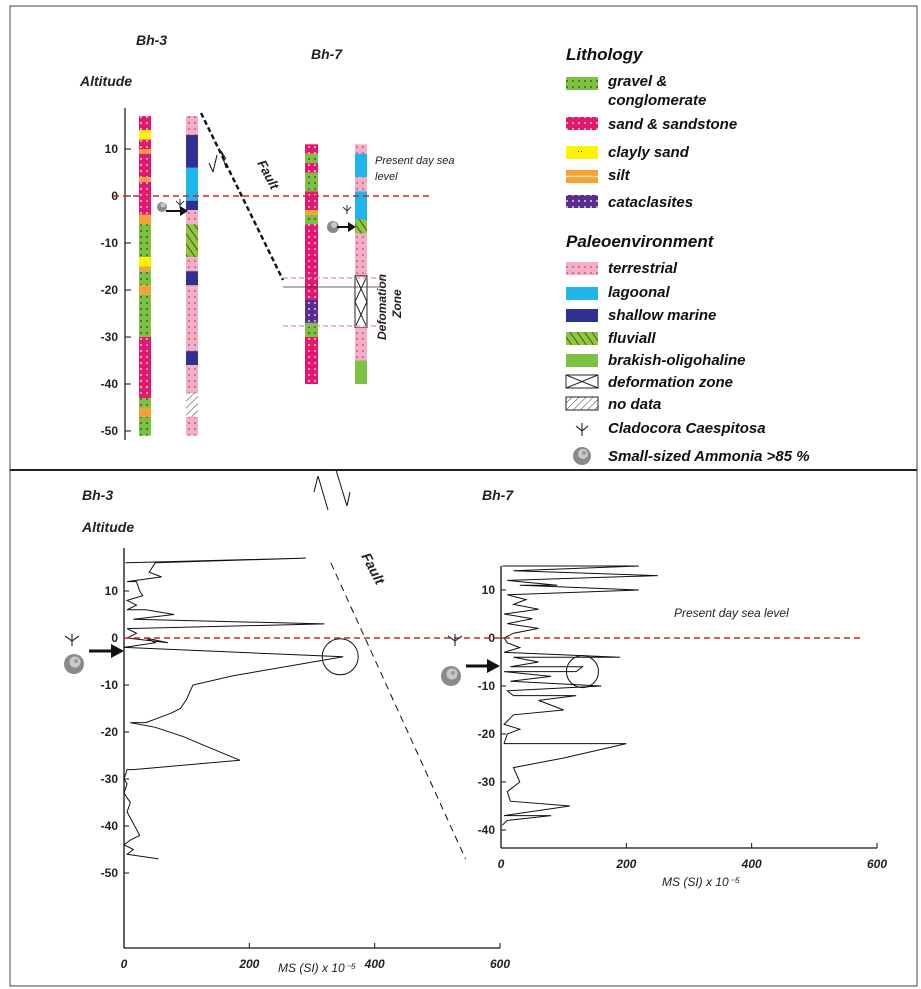 This screenshot has height=989, width=921. I want to click on legend-label-deformation-zone: deformation zone, so click(670, 382).